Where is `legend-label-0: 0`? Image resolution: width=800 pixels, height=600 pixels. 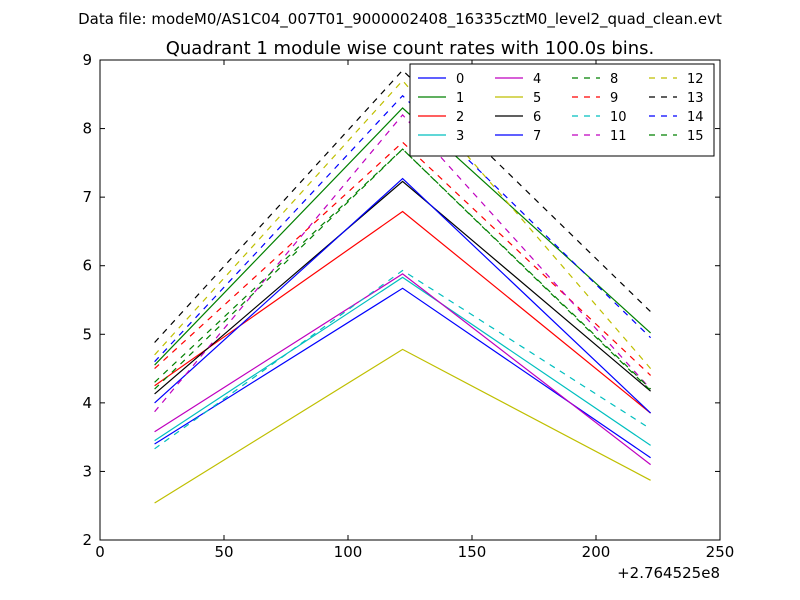 legend-label-0: 0 is located at coordinates (460, 79).